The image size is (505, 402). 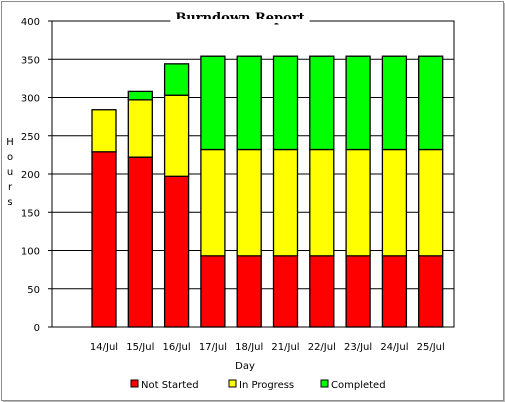 What do you see at coordinates (239, 18) in the screenshot?
I see `chart-title: Burndown Report` at bounding box center [239, 18].